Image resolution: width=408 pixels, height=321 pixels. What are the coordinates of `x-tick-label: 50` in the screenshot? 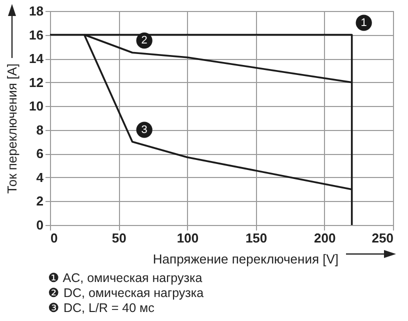 It's located at (119, 238).